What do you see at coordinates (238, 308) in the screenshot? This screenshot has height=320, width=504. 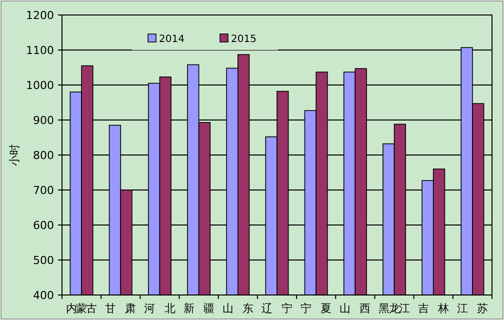 I see `x-tick-label: 山东` at bounding box center [238, 308].